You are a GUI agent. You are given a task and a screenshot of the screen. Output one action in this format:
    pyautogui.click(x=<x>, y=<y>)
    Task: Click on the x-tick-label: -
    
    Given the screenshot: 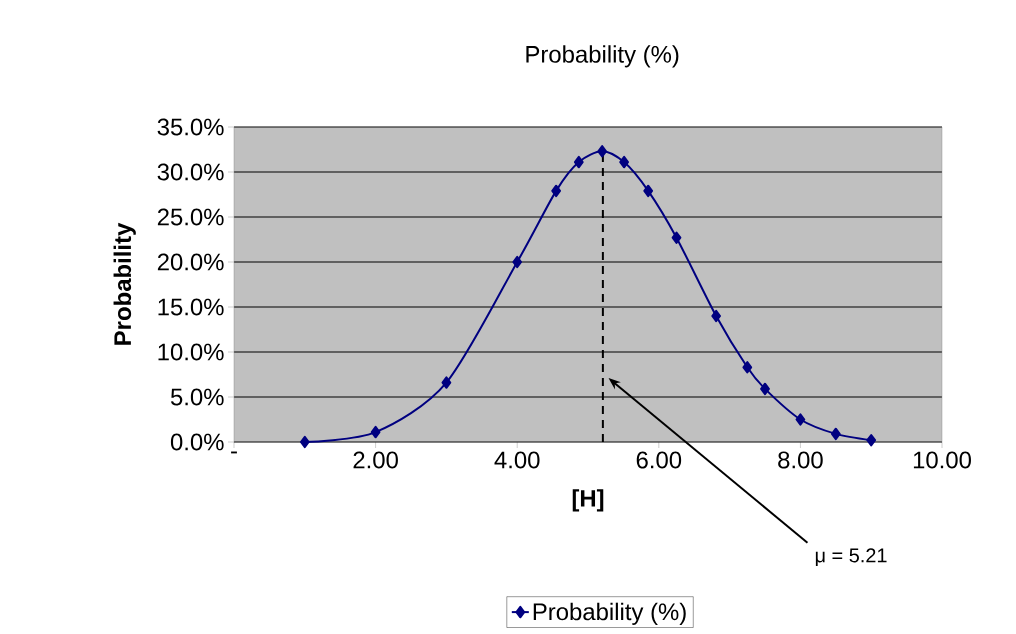 What is the action you would take?
    pyautogui.click(x=234, y=452)
    